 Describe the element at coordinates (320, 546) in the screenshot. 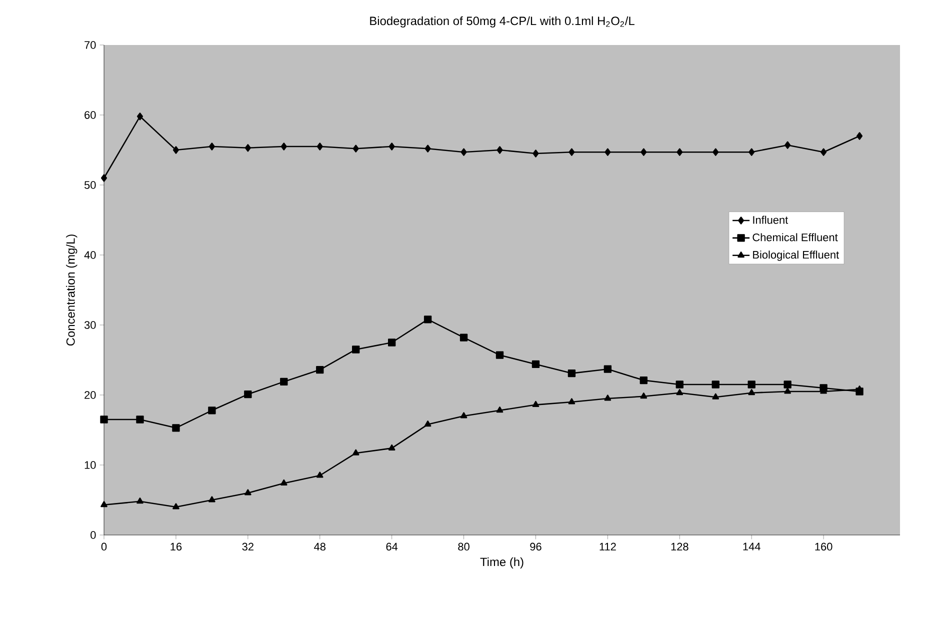

I see `x-tick-label: 48` at that location.